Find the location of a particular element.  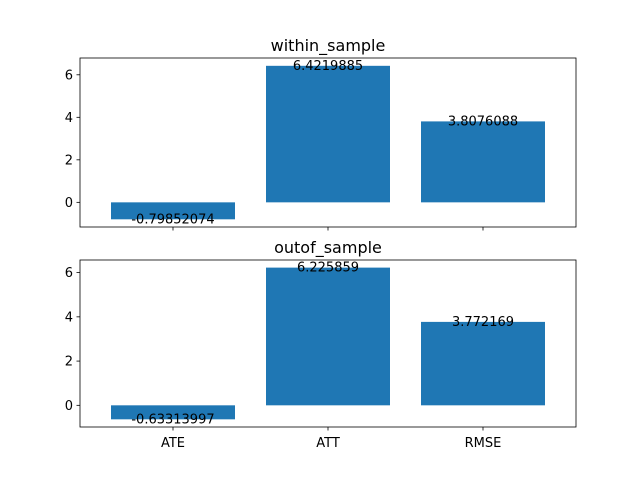

x-tick-label-ate: ATE is located at coordinates (173, 443).